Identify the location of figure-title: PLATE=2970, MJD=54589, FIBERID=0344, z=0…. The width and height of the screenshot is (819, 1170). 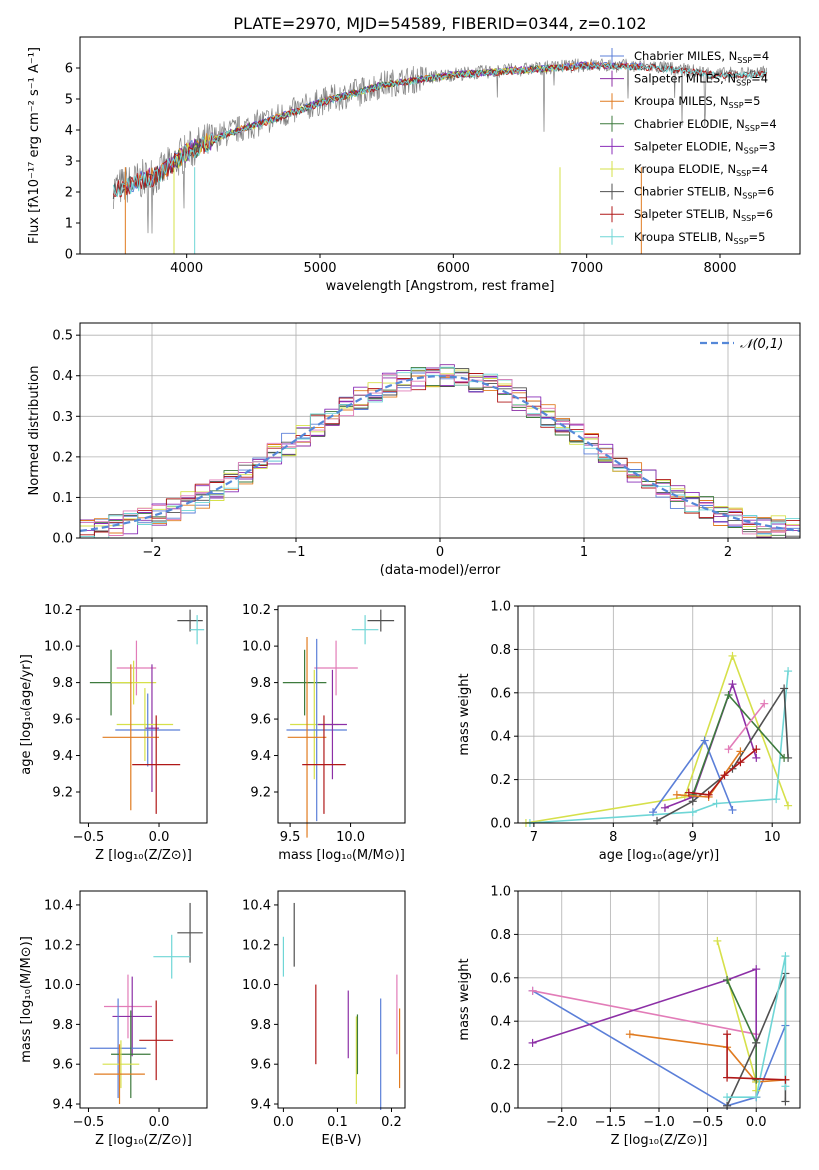
(439, 23).